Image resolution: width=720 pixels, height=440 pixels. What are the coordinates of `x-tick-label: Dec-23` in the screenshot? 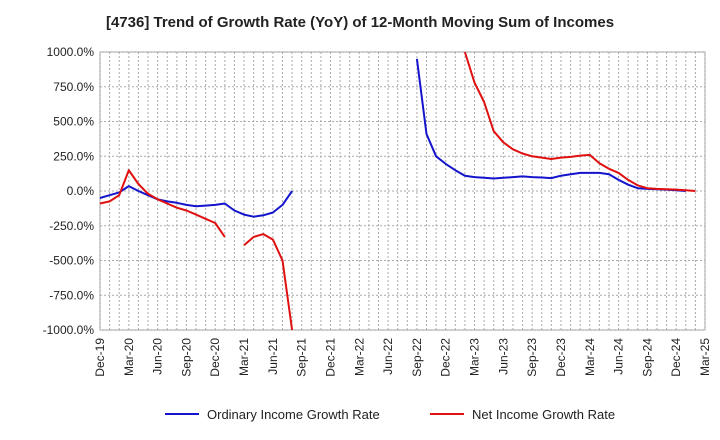 It's located at (561, 357).